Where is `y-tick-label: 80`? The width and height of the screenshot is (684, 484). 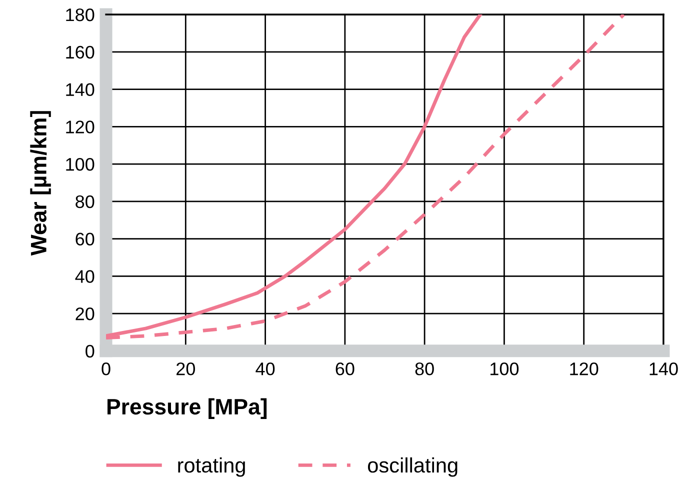 y-tick-label: 80 is located at coordinates (85, 201).